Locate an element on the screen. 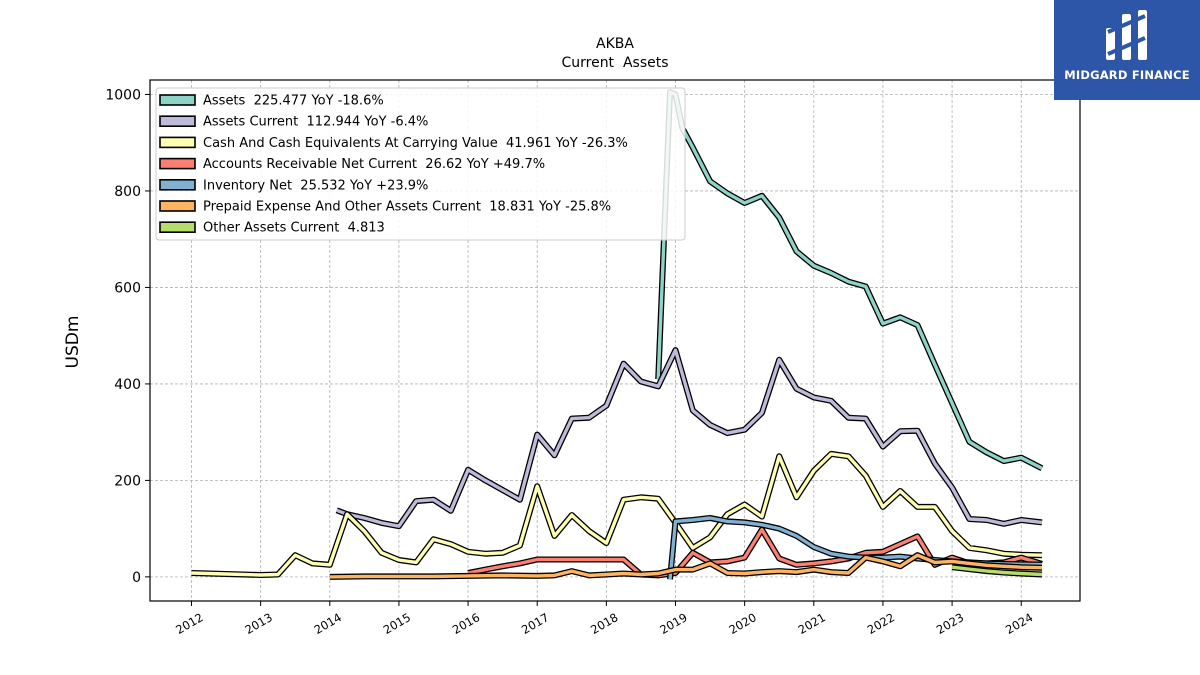 The height and width of the screenshot is (675, 1200). y-axis: 0 200 400 600 800 1000 is located at coordinates (127, 336).